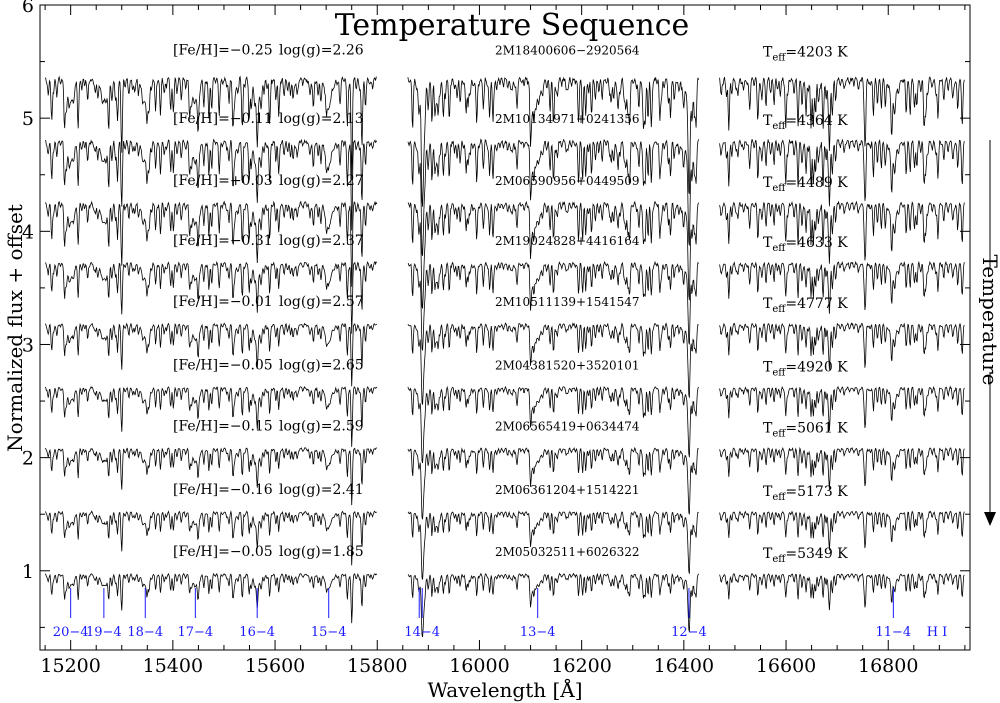 The width and height of the screenshot is (1000, 703). What do you see at coordinates (223, 51) in the screenshot?
I see `feh-label: [Fe/H]=−0.25` at bounding box center [223, 51].